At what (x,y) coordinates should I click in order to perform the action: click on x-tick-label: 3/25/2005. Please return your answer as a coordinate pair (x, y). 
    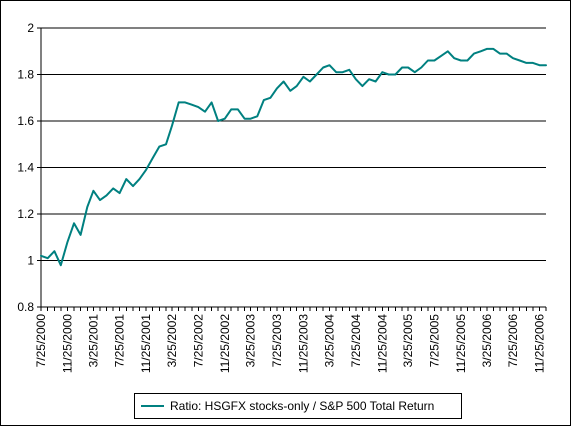
    Looking at the image, I should click on (408, 341).